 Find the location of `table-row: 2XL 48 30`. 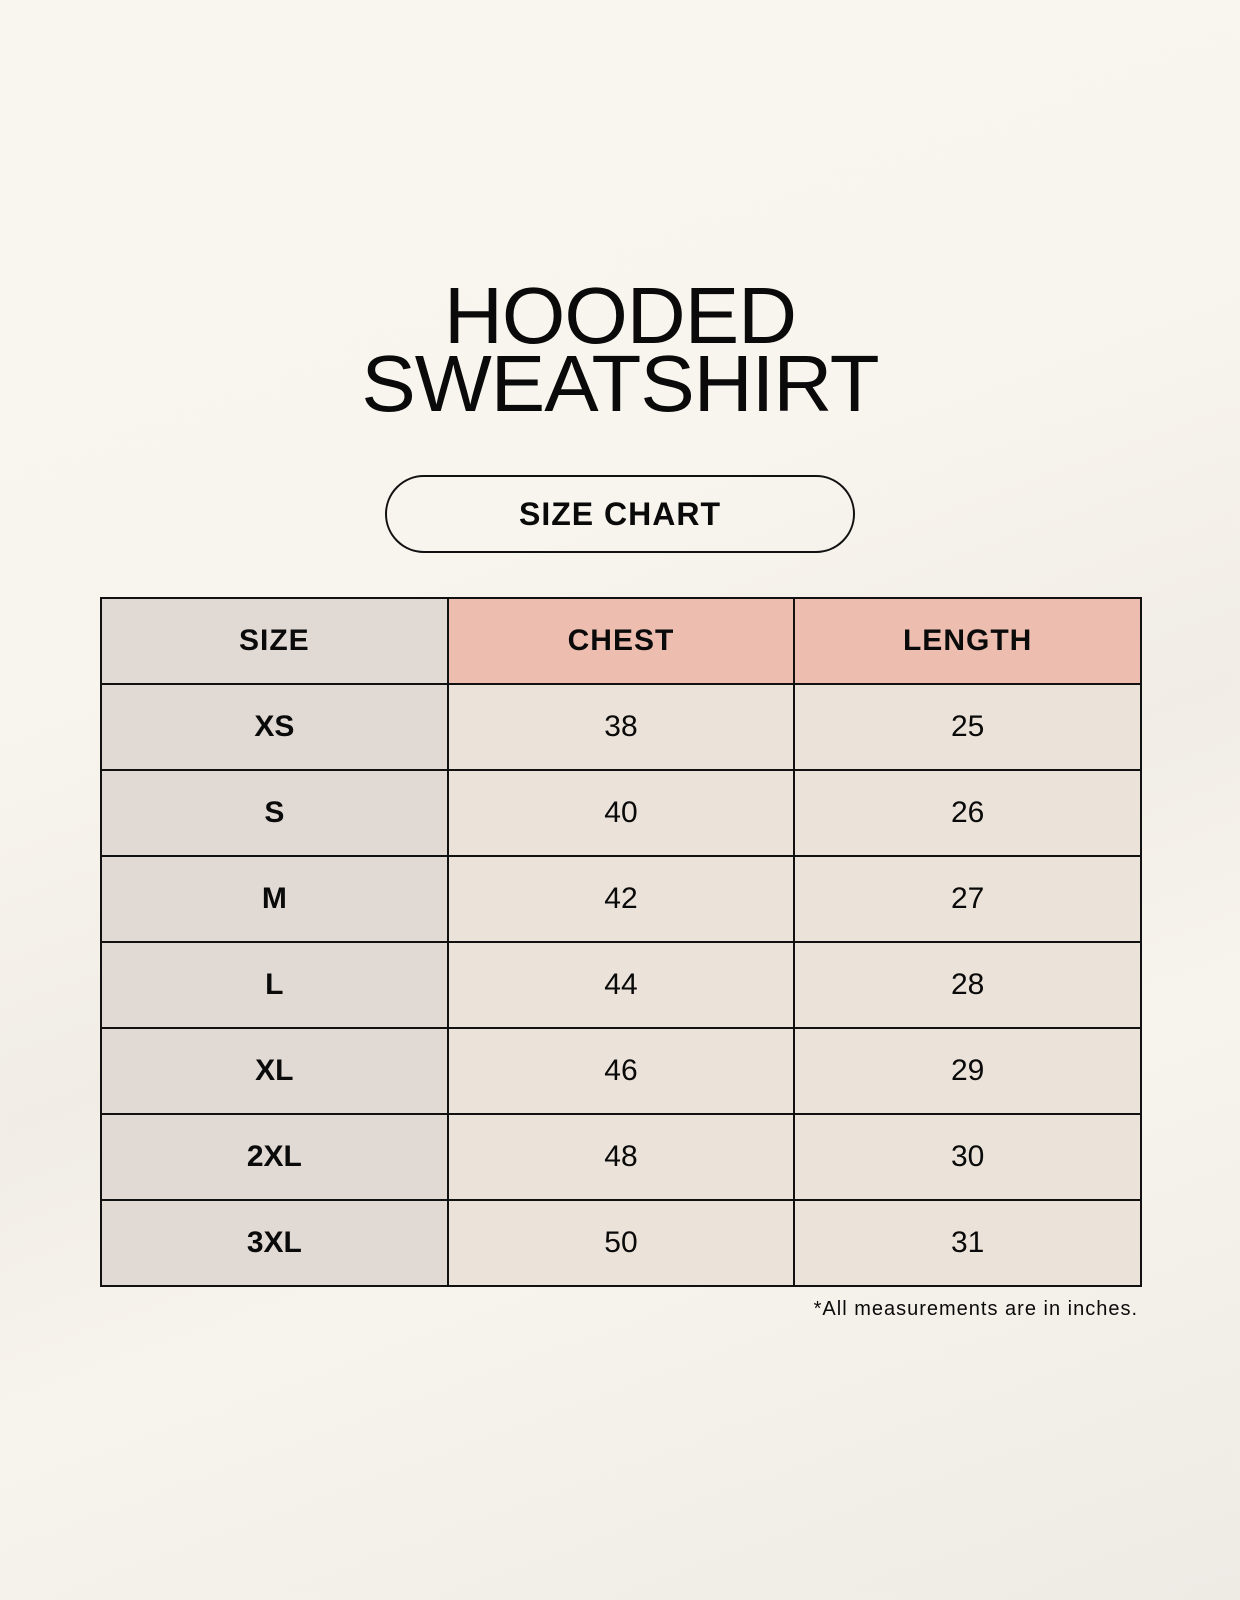

table-row: 2XL 48 30 is located at coordinates (621, 1157).